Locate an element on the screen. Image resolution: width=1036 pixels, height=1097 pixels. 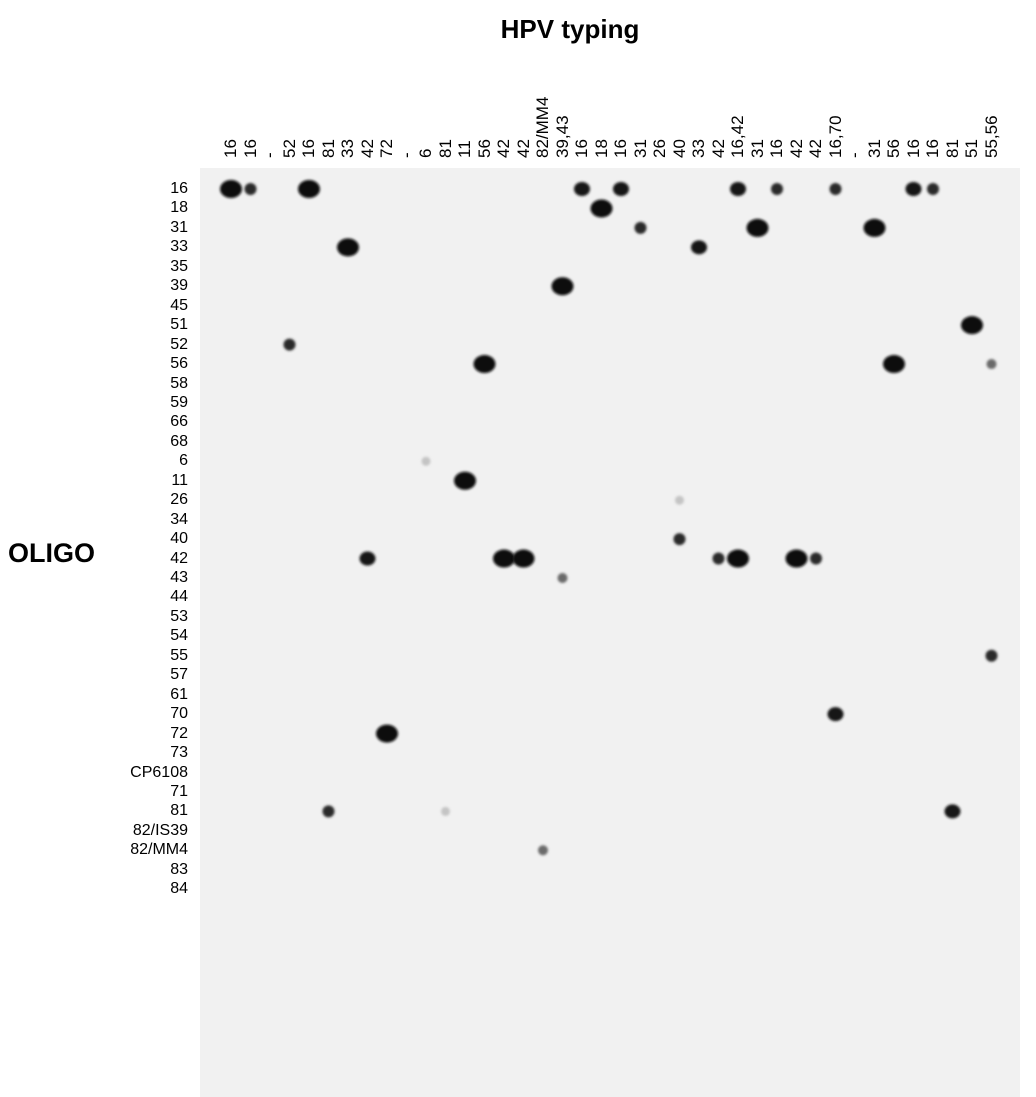
row-axis-label: OLIGO is located at coordinates (51, 553).